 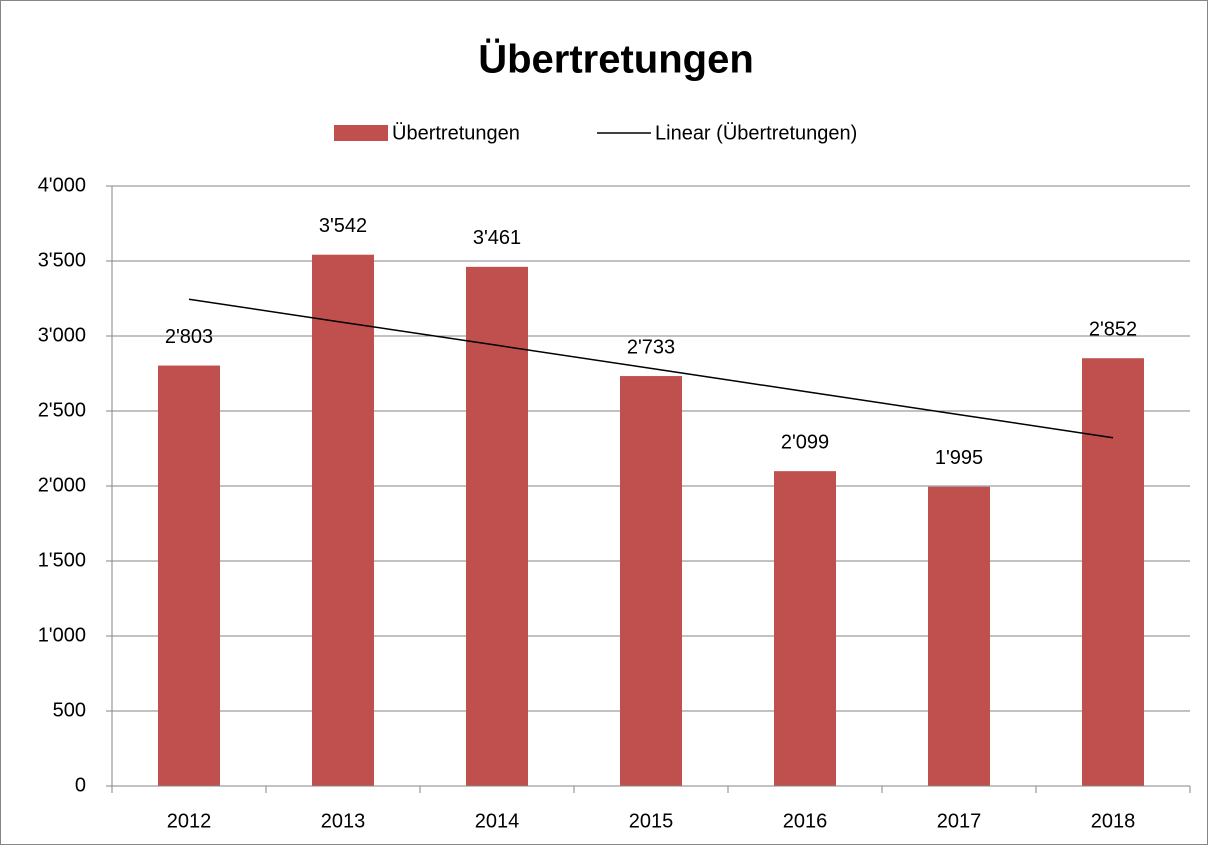 I want to click on y-tick-label: 4'000, so click(x=62, y=185).